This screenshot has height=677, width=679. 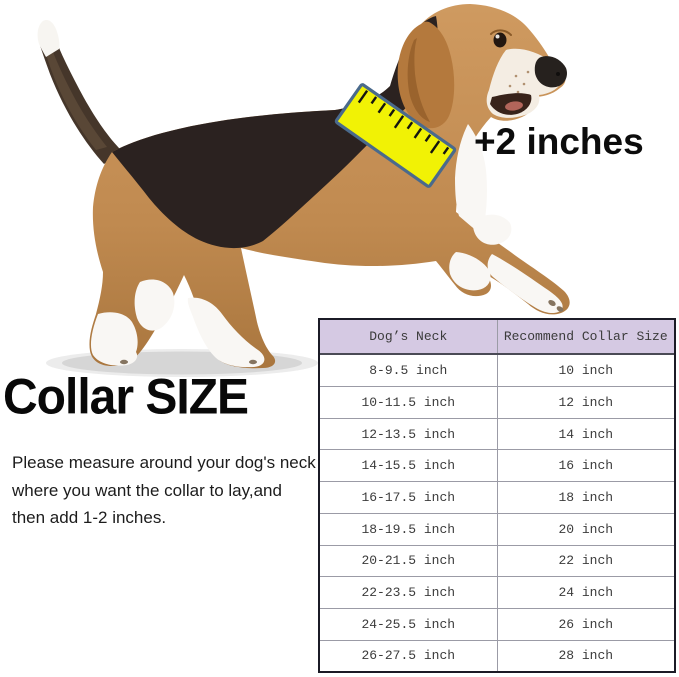 I want to click on column-header-recommend-collar-size: Recommend Collar Size, so click(x=585, y=337).